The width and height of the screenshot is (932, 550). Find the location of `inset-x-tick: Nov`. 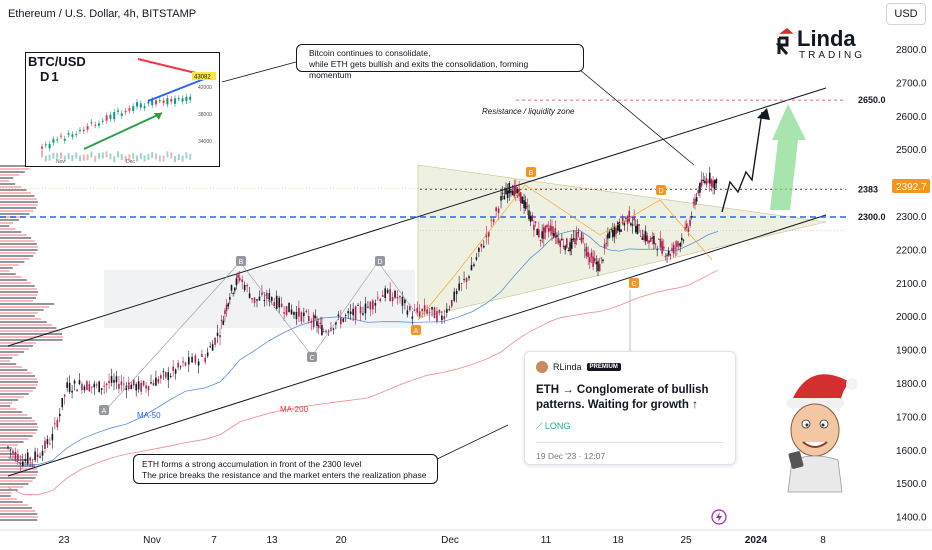

inset-x-tick: Nov is located at coordinates (60, 162).